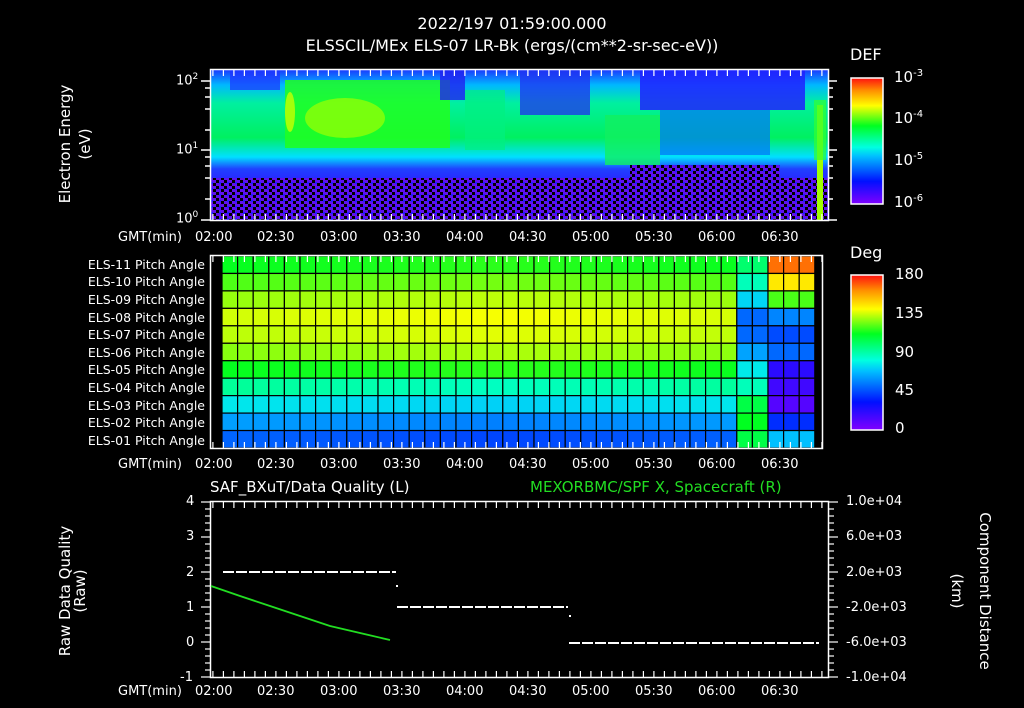  Describe the element at coordinates (65, 144) in the screenshot. I see `energy-ylabel: Electron Energy` at that location.